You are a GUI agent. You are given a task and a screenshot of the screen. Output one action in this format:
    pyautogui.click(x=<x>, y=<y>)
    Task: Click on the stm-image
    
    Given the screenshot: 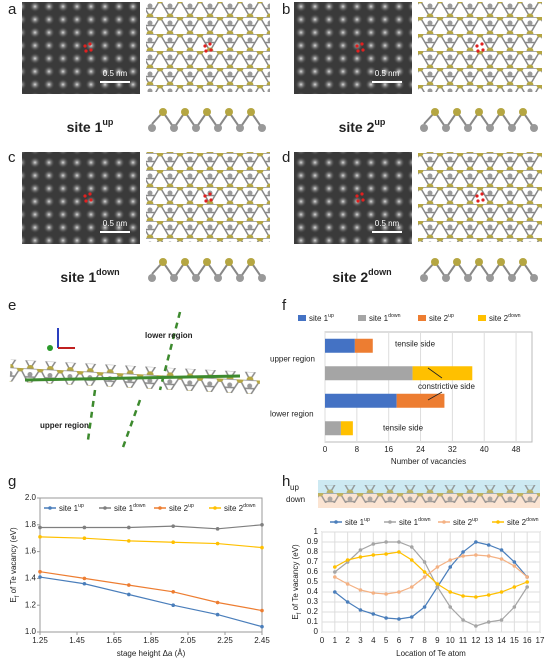 What is the action you would take?
    pyautogui.click(x=81, y=198)
    